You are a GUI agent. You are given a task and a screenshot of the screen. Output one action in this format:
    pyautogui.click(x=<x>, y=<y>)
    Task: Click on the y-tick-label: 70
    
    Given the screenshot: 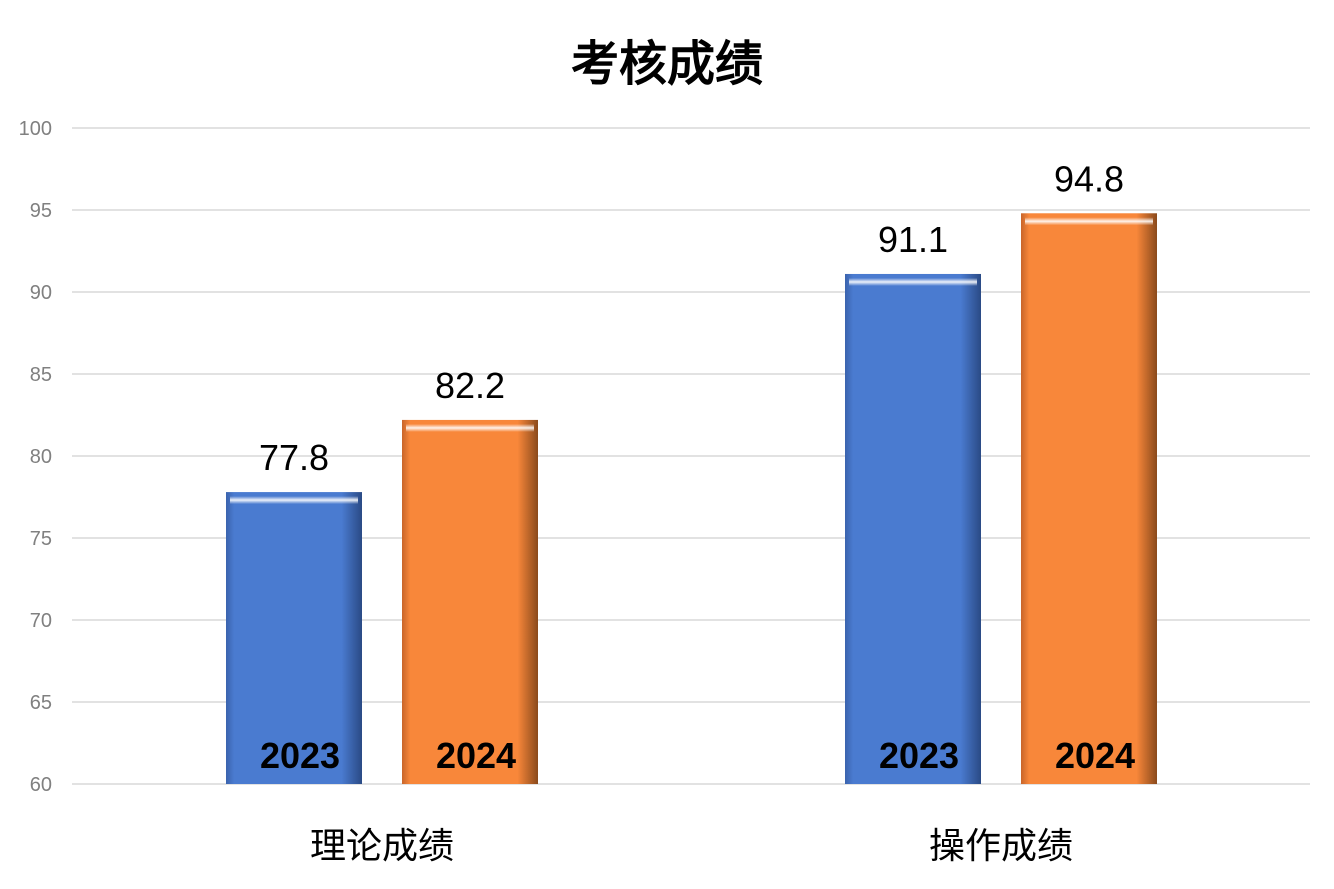 What is the action you would take?
    pyautogui.click(x=41, y=621)
    